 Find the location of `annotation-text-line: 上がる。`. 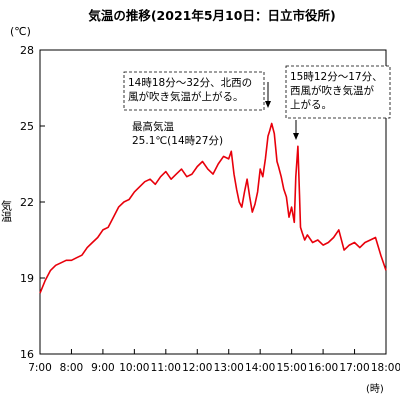

annotation-text-line: 上がる。 is located at coordinates (311, 104).